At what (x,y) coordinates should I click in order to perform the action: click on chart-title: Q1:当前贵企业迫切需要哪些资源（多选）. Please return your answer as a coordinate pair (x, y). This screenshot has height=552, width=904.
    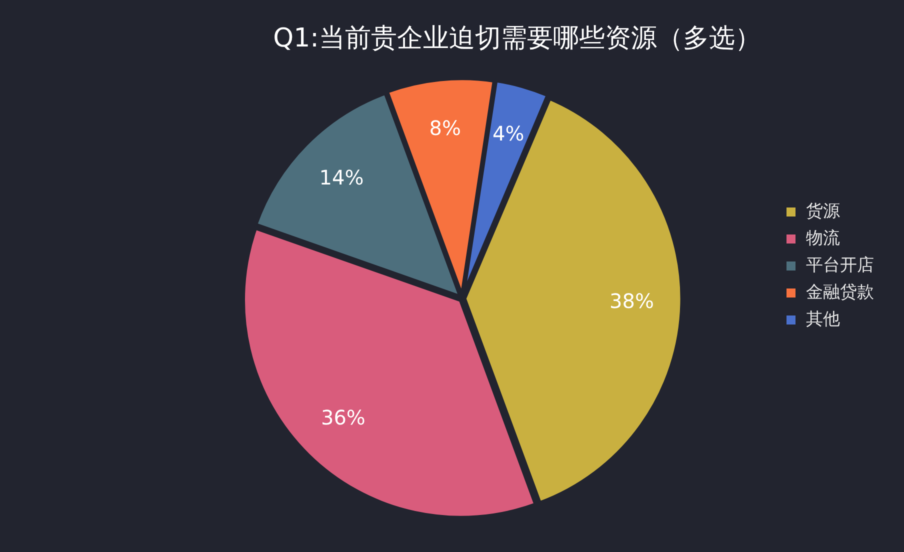
    Looking at the image, I should click on (517, 38).